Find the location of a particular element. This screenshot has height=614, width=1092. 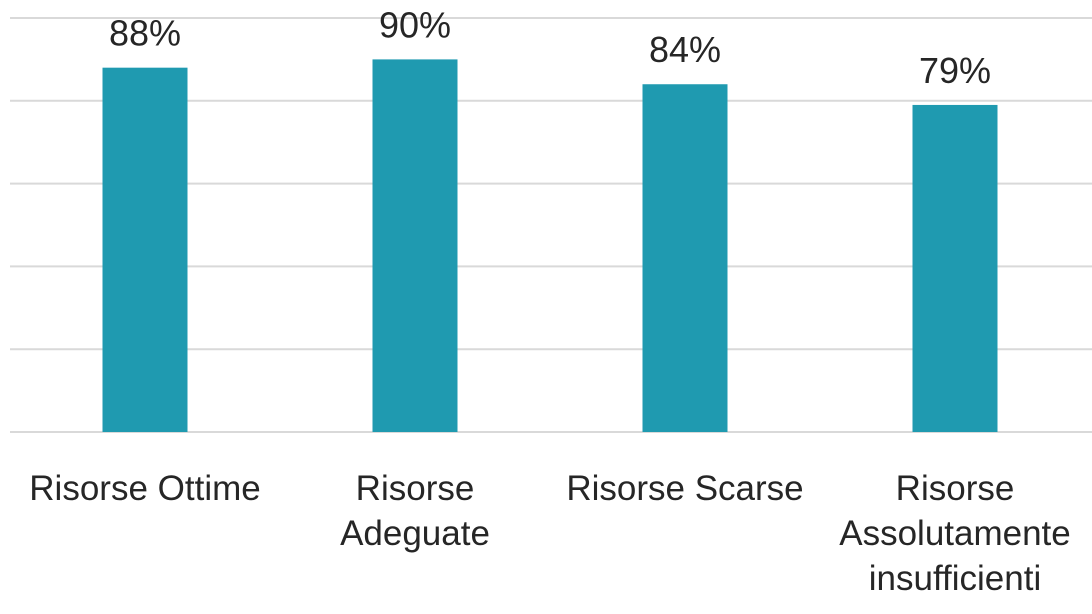

category-label-4: Risorse Assolutamente insufficienti is located at coordinates (955, 533).